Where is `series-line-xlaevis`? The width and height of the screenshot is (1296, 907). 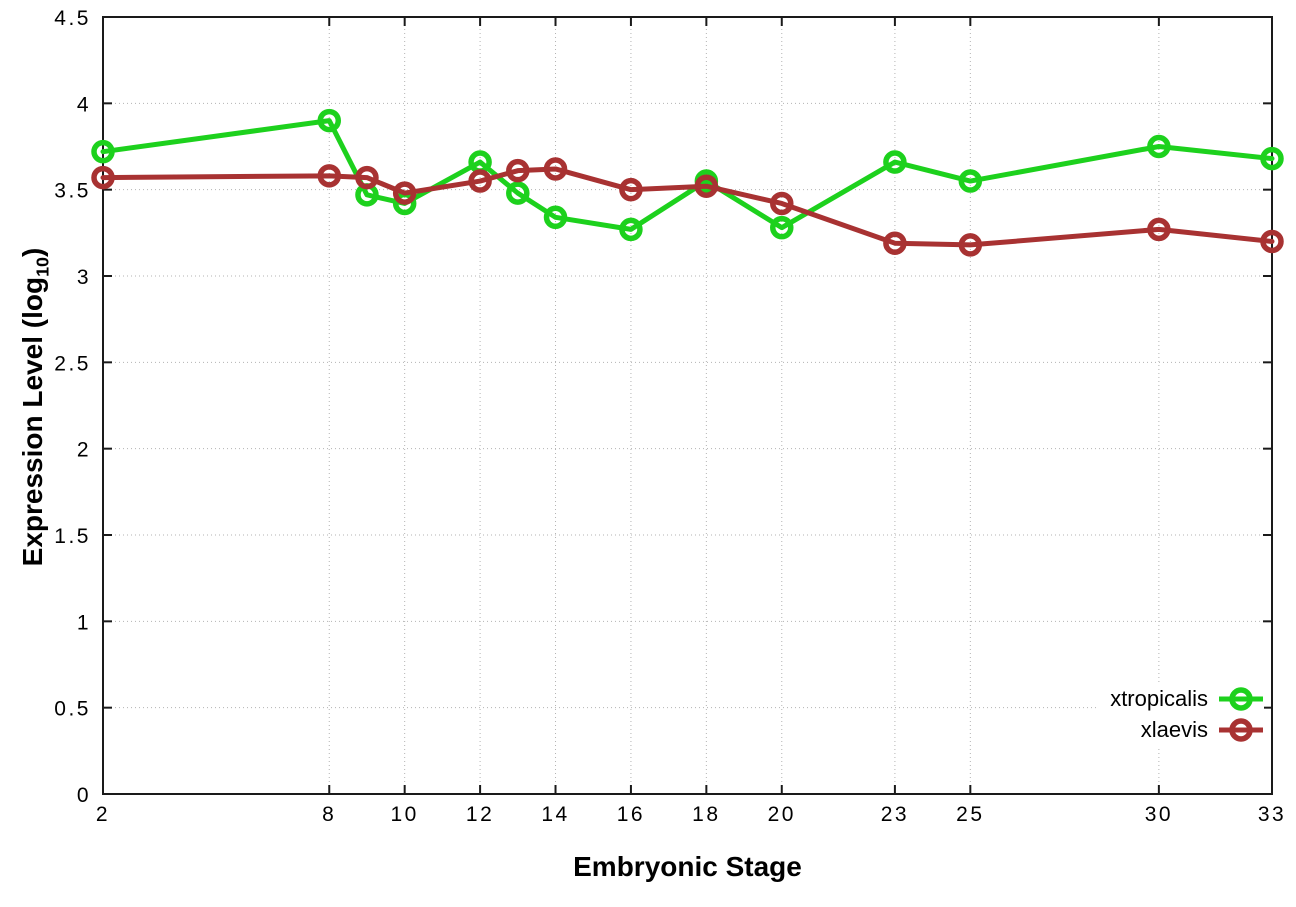
series-line-xlaevis is located at coordinates (687, 207).